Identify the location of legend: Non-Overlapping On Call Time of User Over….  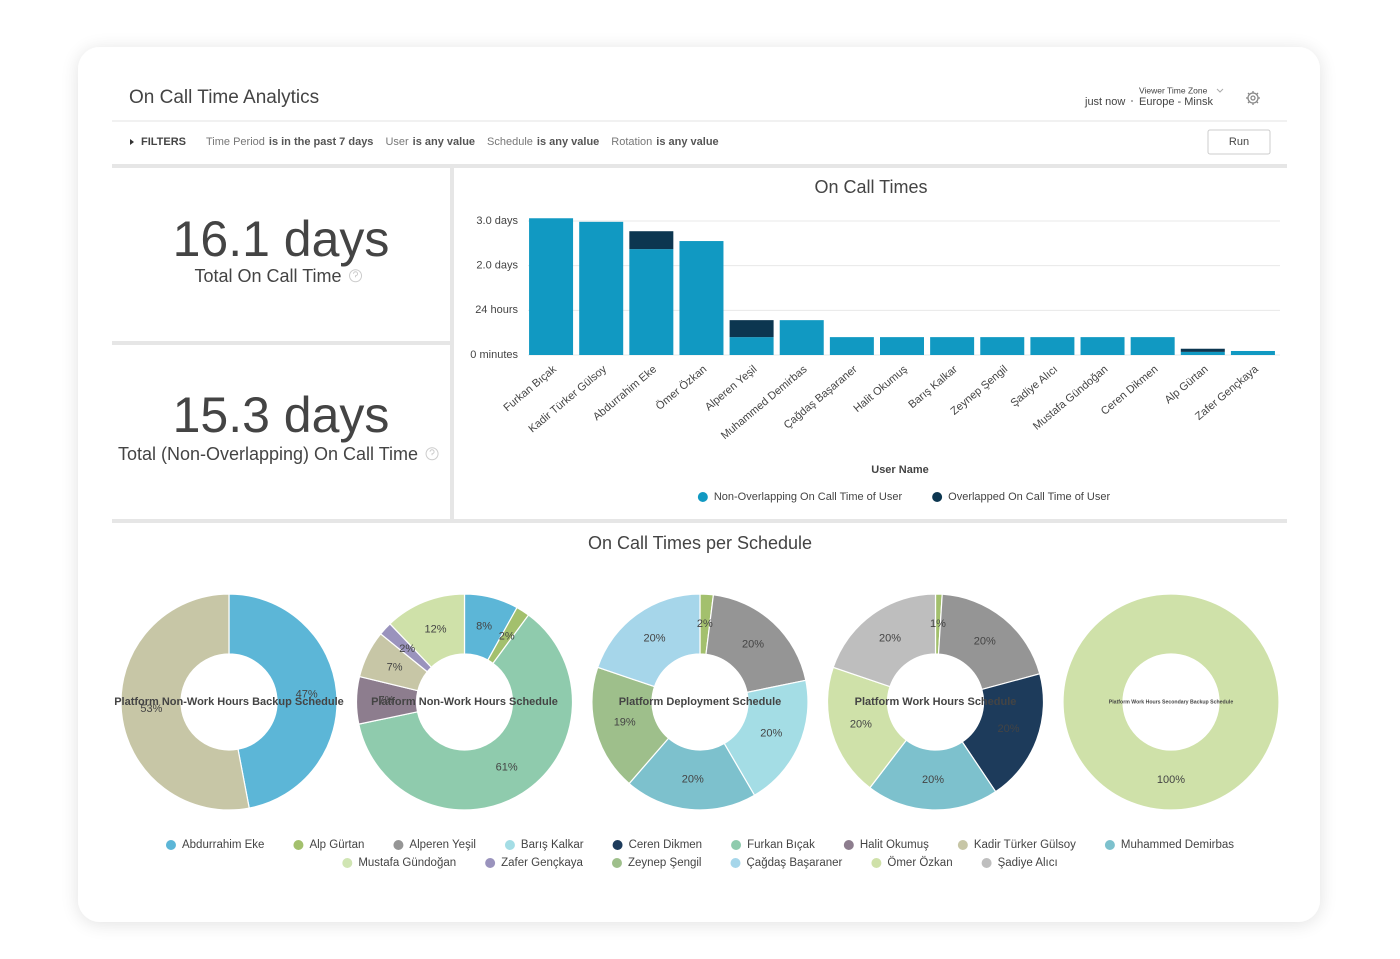
(903, 497).